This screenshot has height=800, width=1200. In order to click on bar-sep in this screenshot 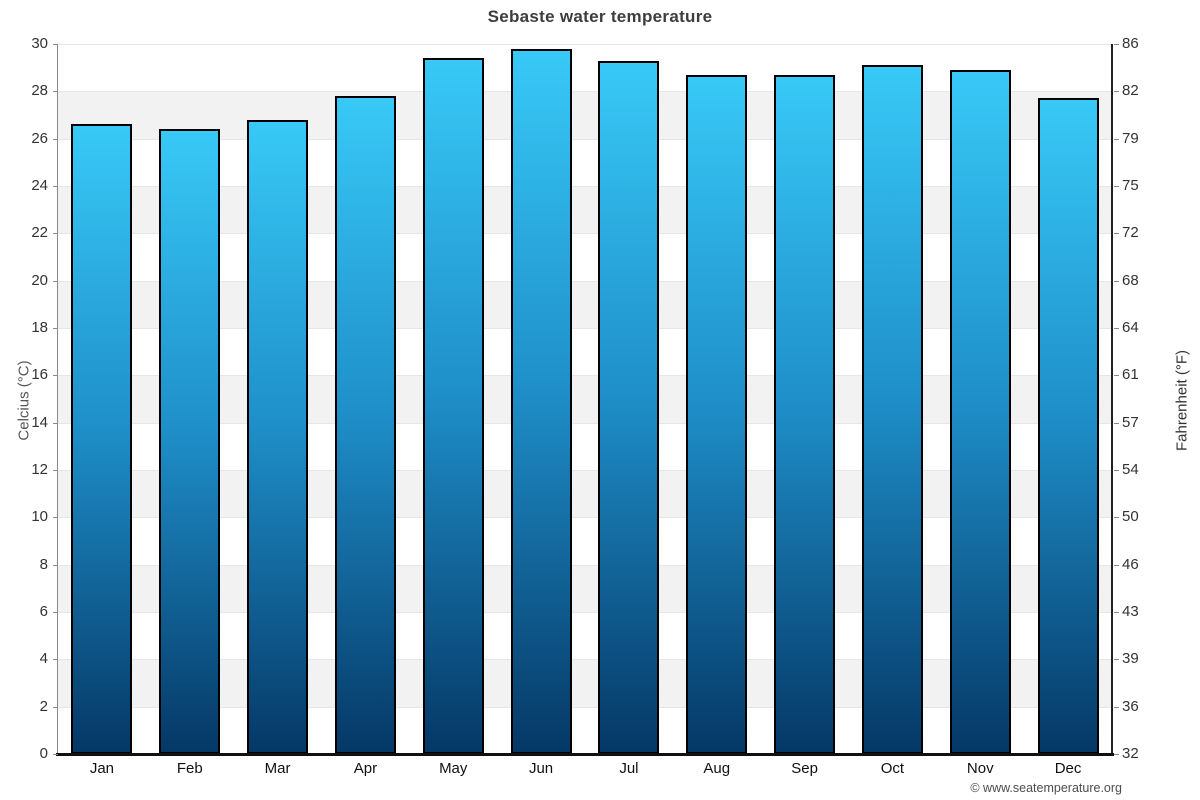, I will do `click(805, 414)`.